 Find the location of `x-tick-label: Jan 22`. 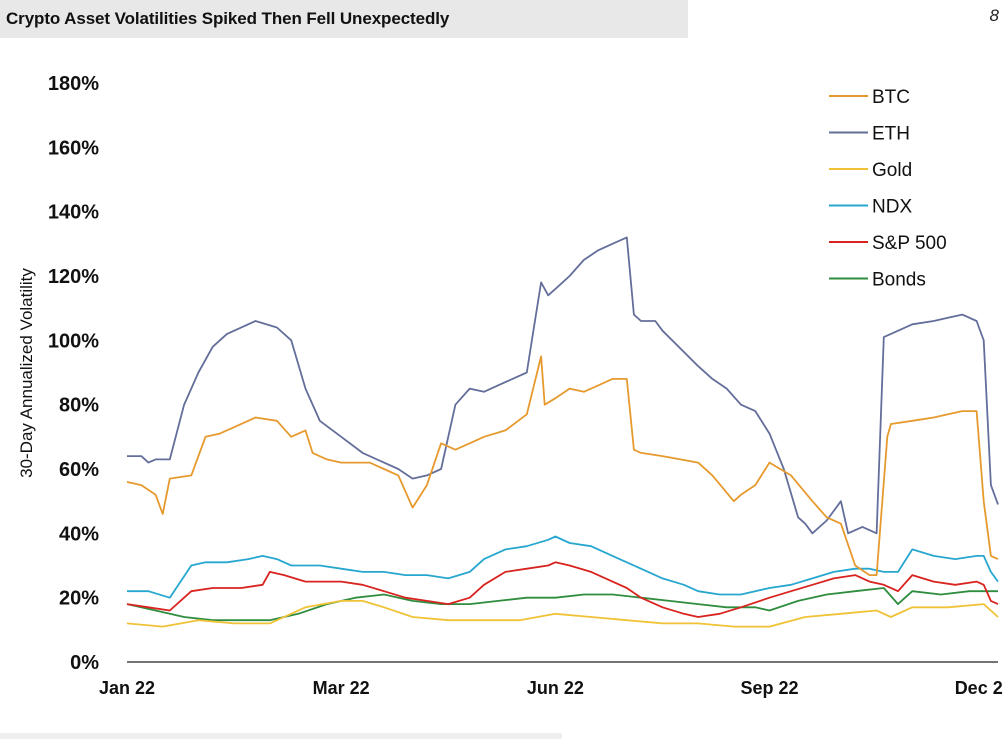

x-tick-label: Jan 22 is located at coordinates (127, 688).